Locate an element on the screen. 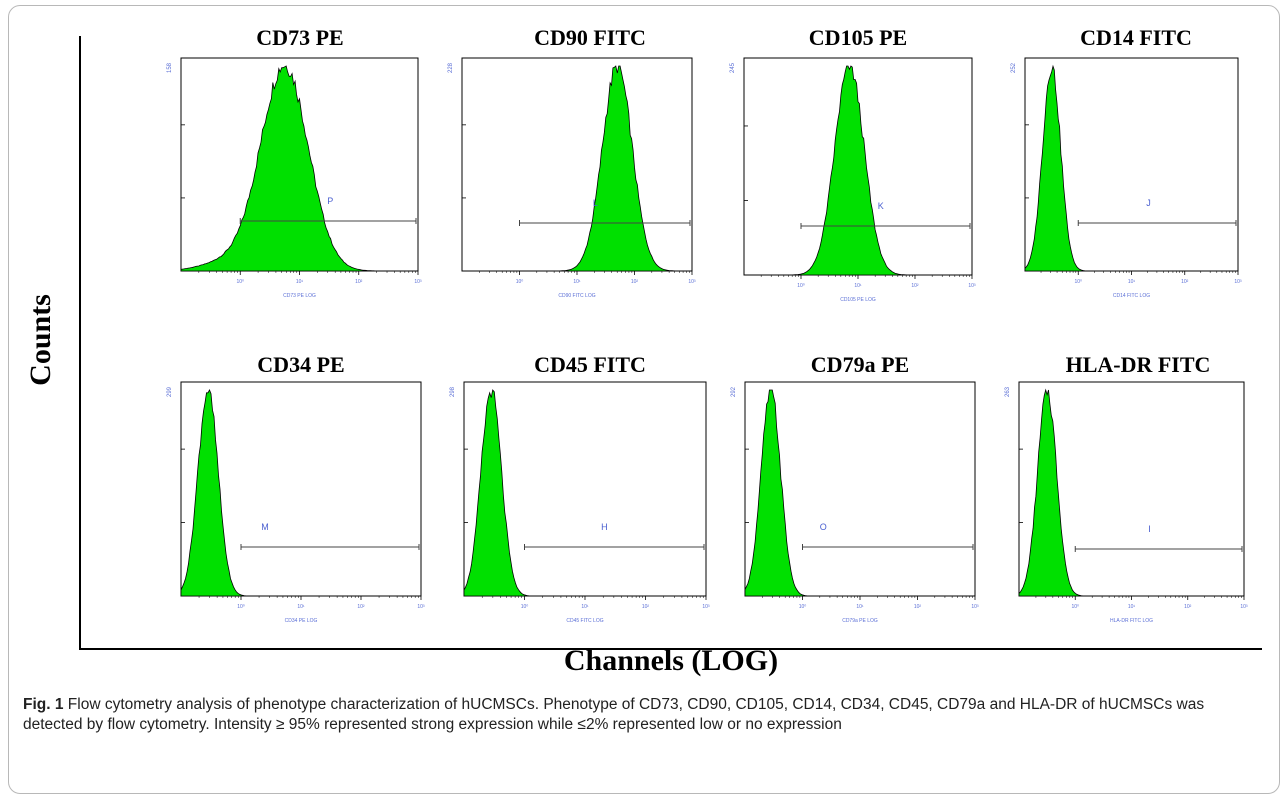 Image resolution: width=1287 pixels, height=801 pixels. panel-title: CD90 FITC is located at coordinates (590, 37).